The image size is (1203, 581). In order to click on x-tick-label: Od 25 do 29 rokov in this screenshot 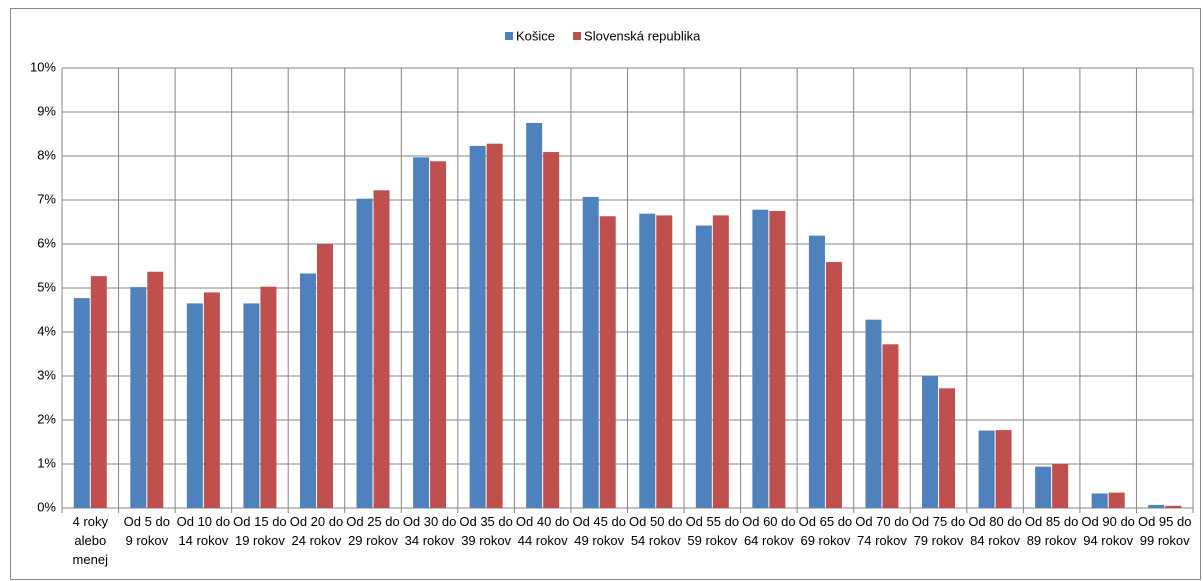, I will do `click(373, 531)`.